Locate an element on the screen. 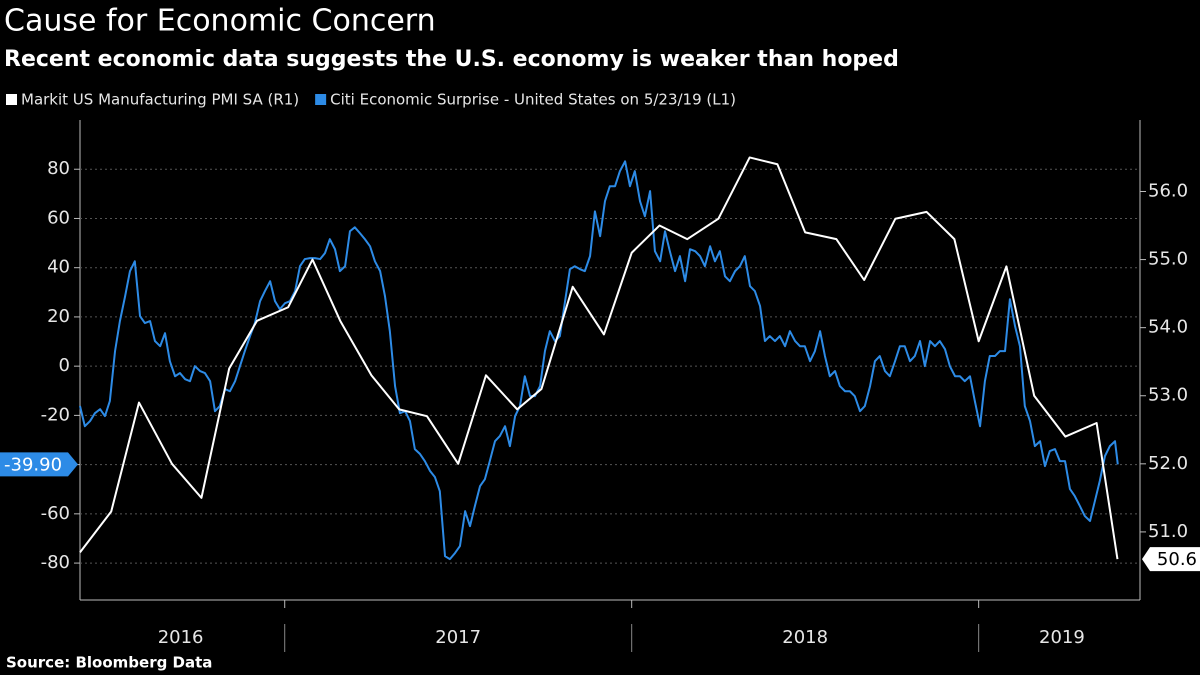  y-tick-label: -60 is located at coordinates (55, 513).